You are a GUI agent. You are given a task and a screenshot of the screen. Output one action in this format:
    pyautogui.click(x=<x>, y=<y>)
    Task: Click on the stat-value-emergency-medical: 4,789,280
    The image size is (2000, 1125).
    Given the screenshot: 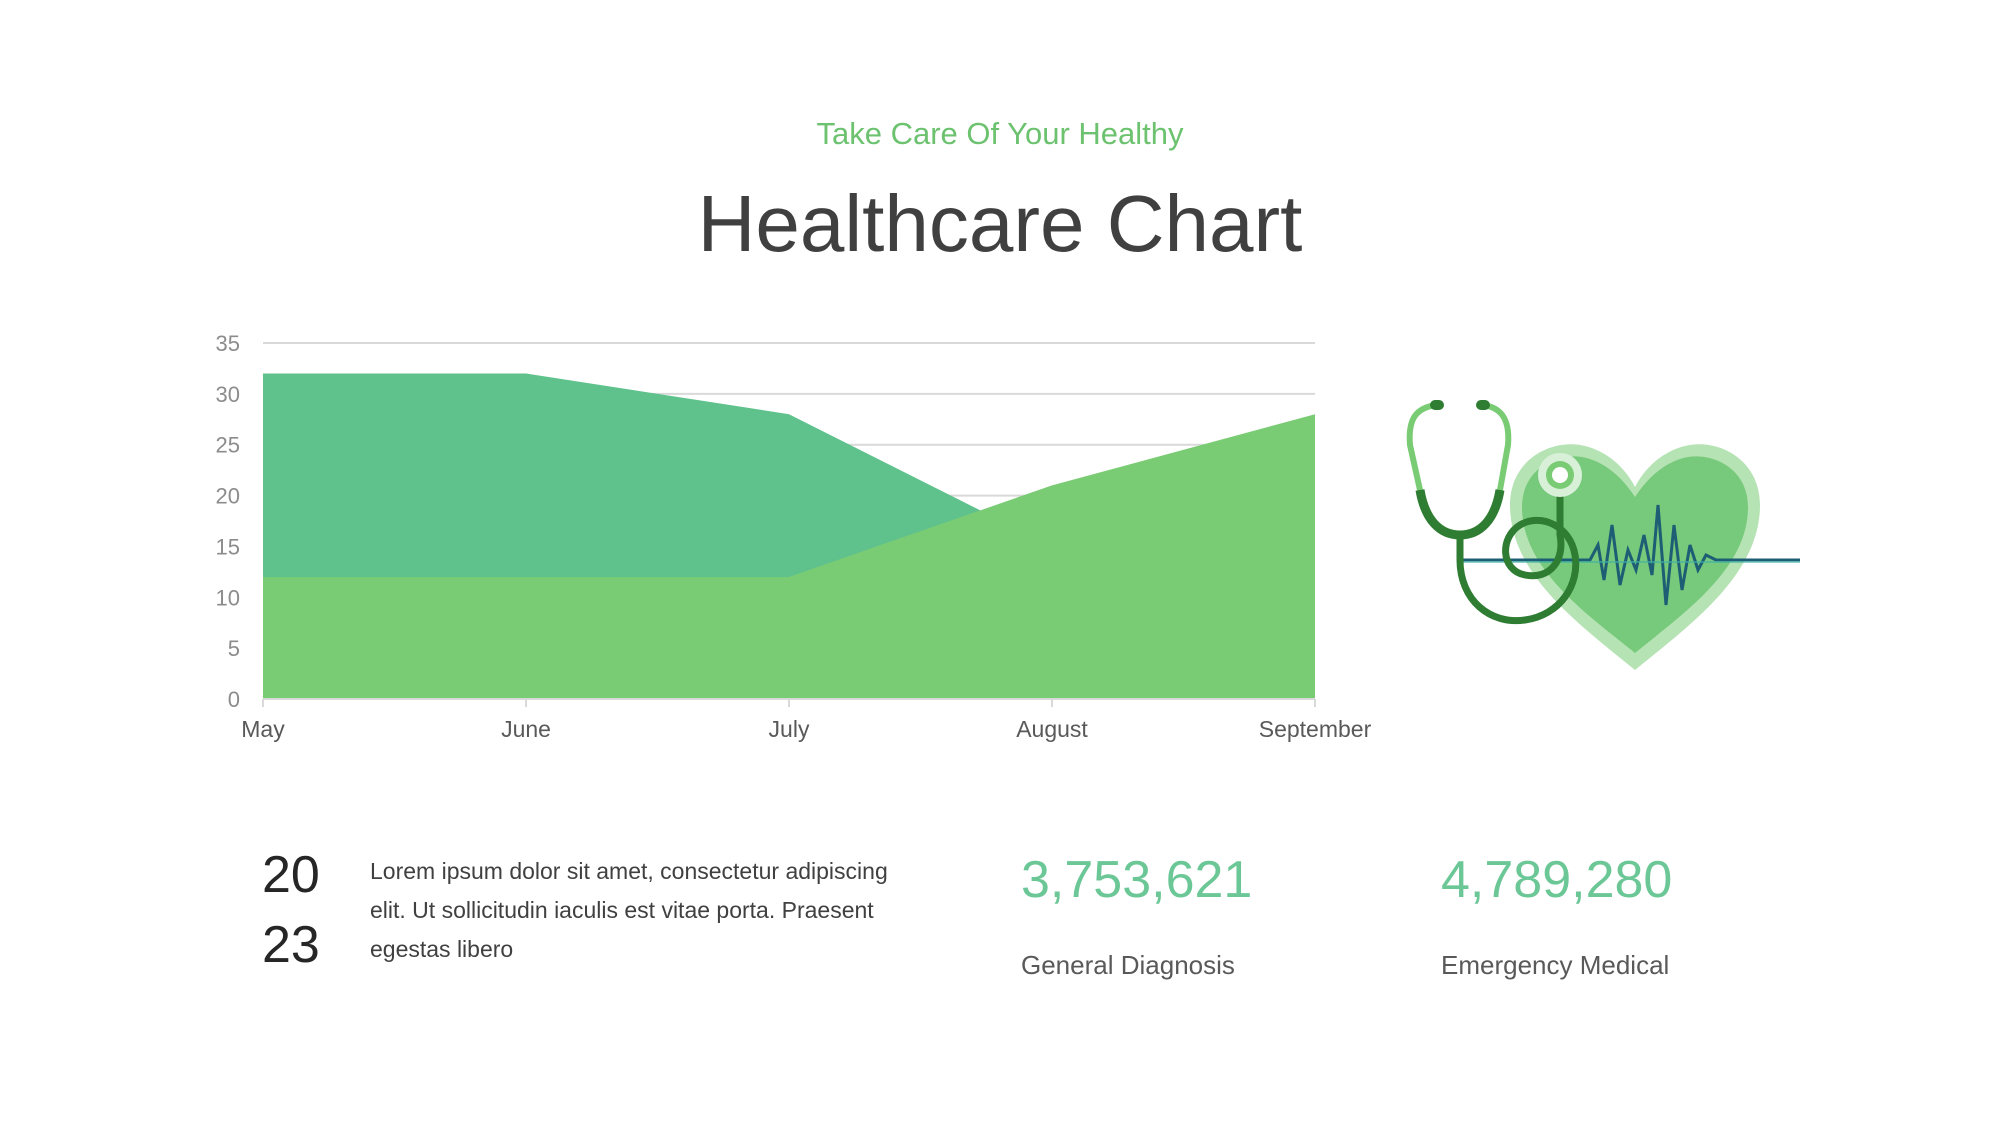 What is the action you would take?
    pyautogui.click(x=1557, y=880)
    